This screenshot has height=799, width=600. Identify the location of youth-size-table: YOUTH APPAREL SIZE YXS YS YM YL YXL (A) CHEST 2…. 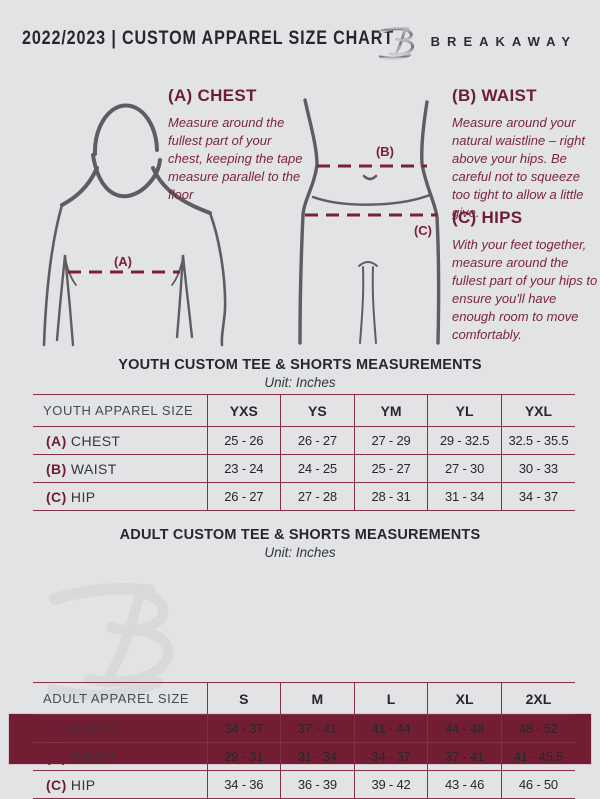
(304, 452).